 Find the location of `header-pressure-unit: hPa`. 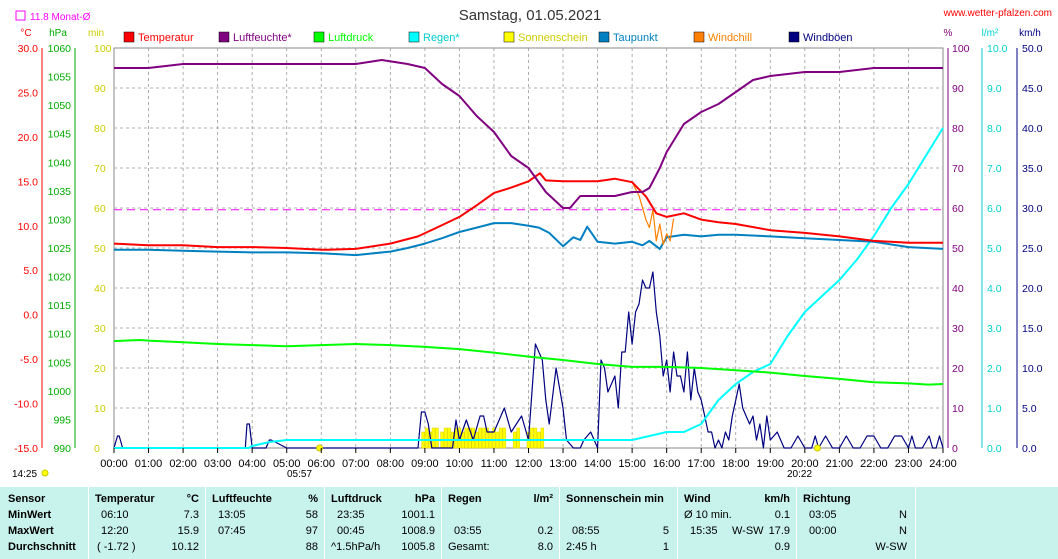

header-pressure-unit: hPa is located at coordinates (424, 499).